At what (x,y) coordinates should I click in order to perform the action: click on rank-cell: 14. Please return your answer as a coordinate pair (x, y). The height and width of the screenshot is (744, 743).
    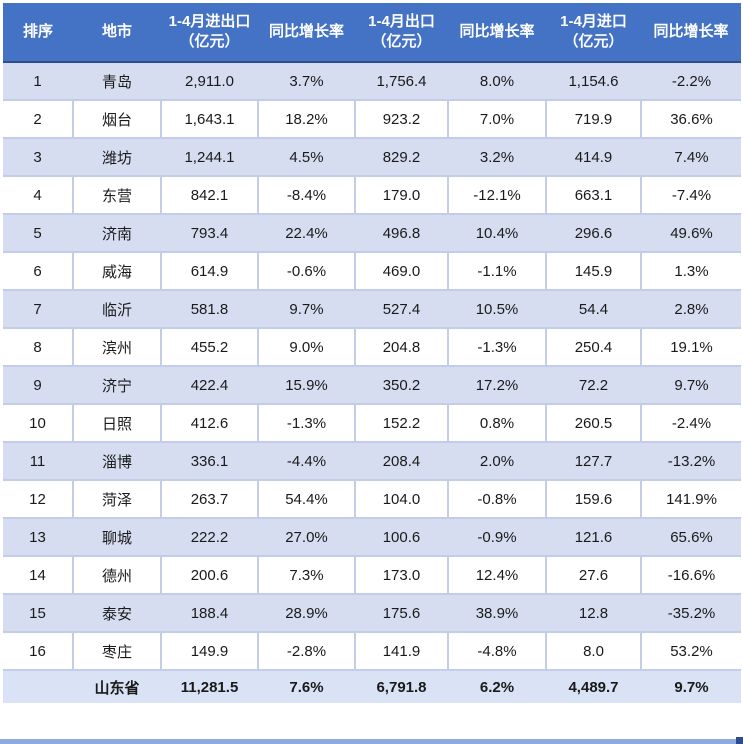
    Looking at the image, I should click on (38, 575).